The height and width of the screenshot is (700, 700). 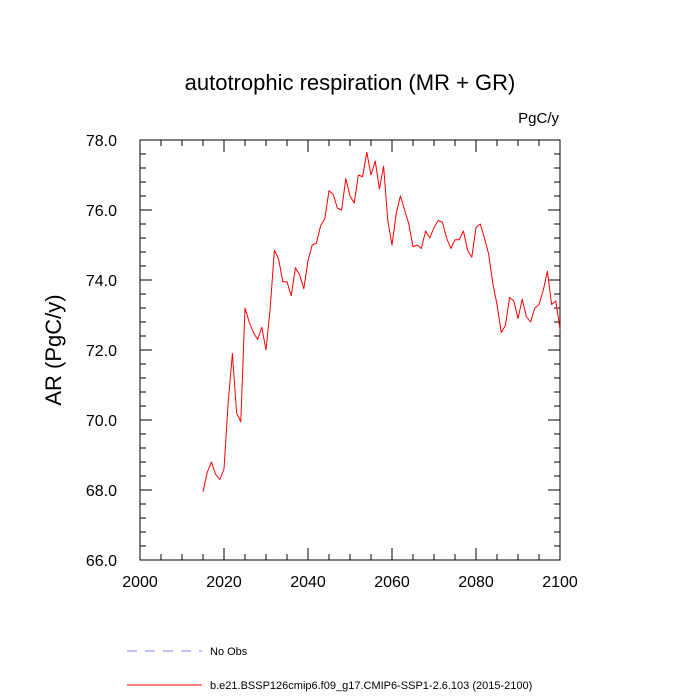 I want to click on units-label: PgC/y, so click(x=538, y=118).